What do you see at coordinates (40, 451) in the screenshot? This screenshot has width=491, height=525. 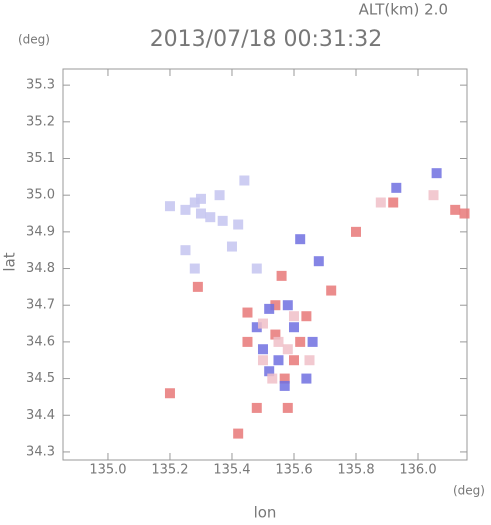 I see `y-tick-label: 34.3` at bounding box center [40, 451].